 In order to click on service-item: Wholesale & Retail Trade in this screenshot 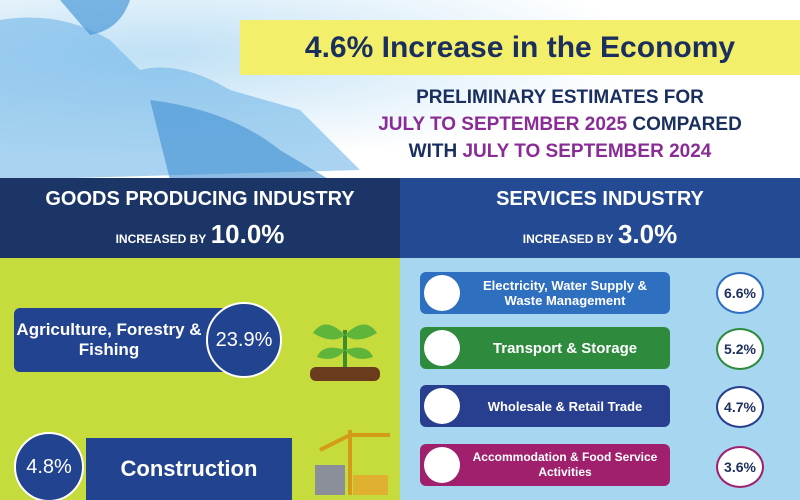, I will do `click(545, 406)`.